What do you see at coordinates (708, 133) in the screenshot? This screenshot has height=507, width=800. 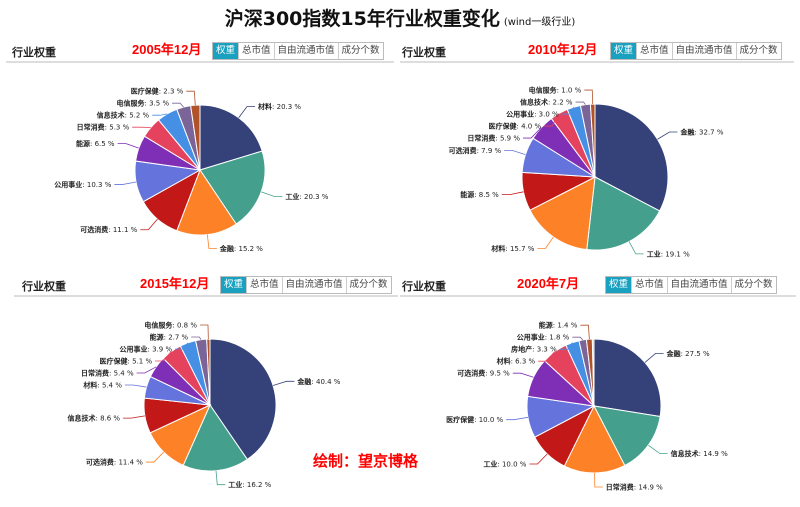 I see `slice-value: : 32.7 %` at bounding box center [708, 133].